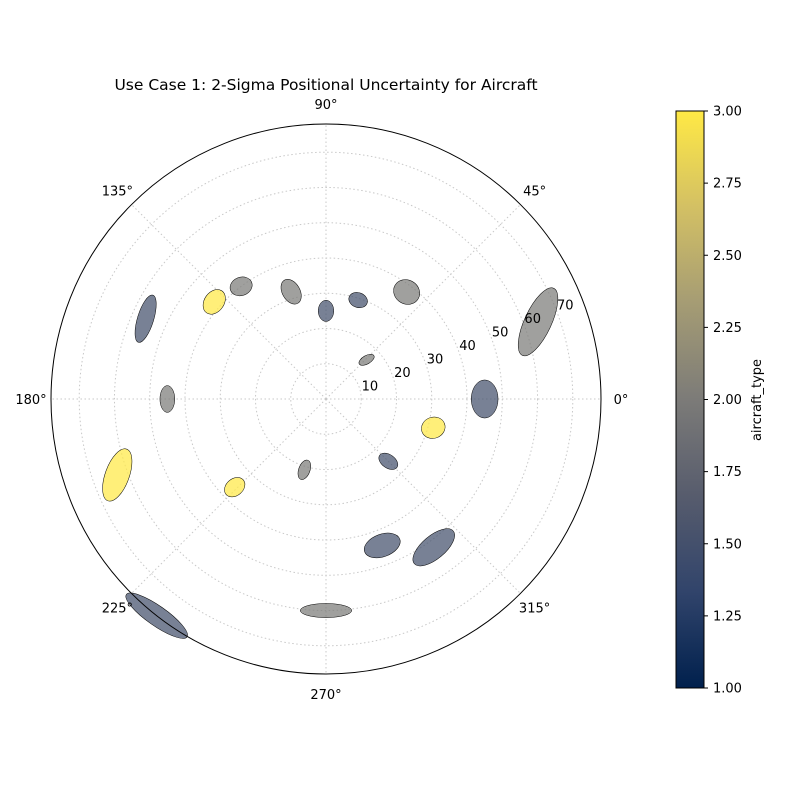  Describe the element at coordinates (325, 105) in the screenshot. I see `angle-tick-label: 90°` at that location.